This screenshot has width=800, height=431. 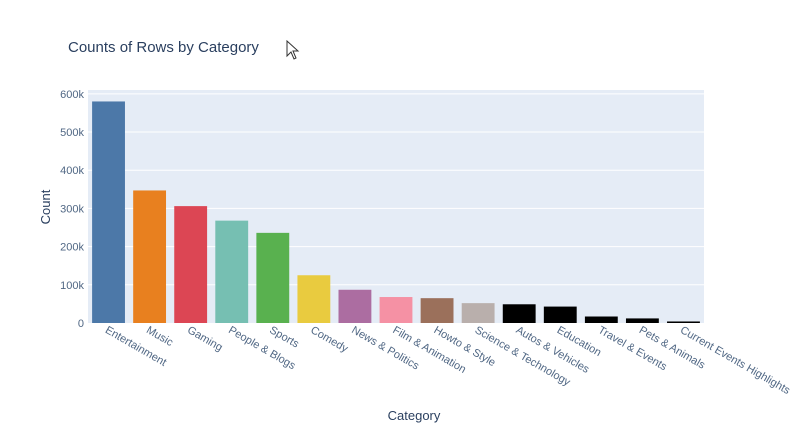 I want to click on mouse-cursor-icon, so click(x=293, y=50).